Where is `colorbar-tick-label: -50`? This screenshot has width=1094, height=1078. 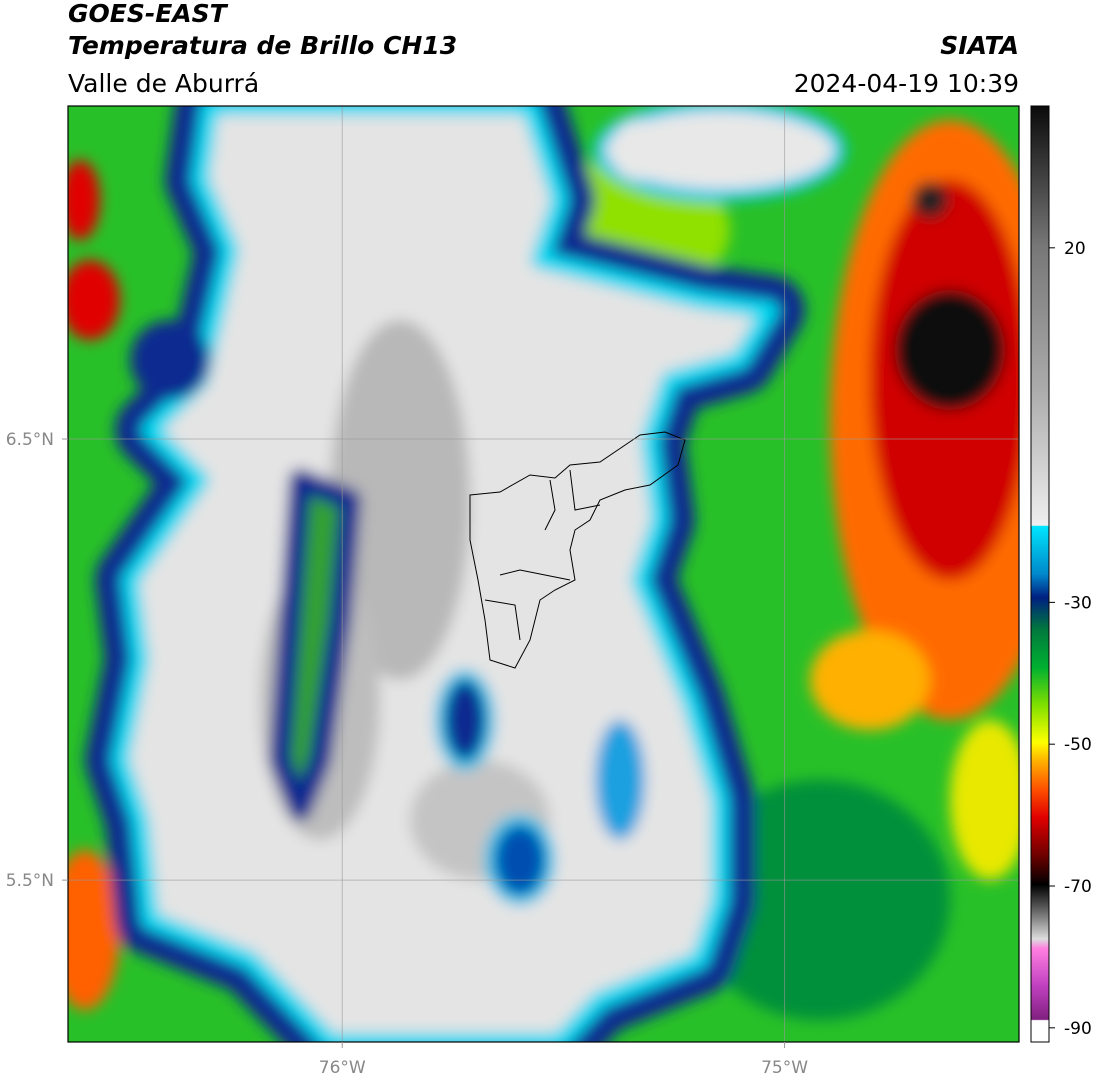
colorbar-tick-label: -50 is located at coordinates (1078, 745).